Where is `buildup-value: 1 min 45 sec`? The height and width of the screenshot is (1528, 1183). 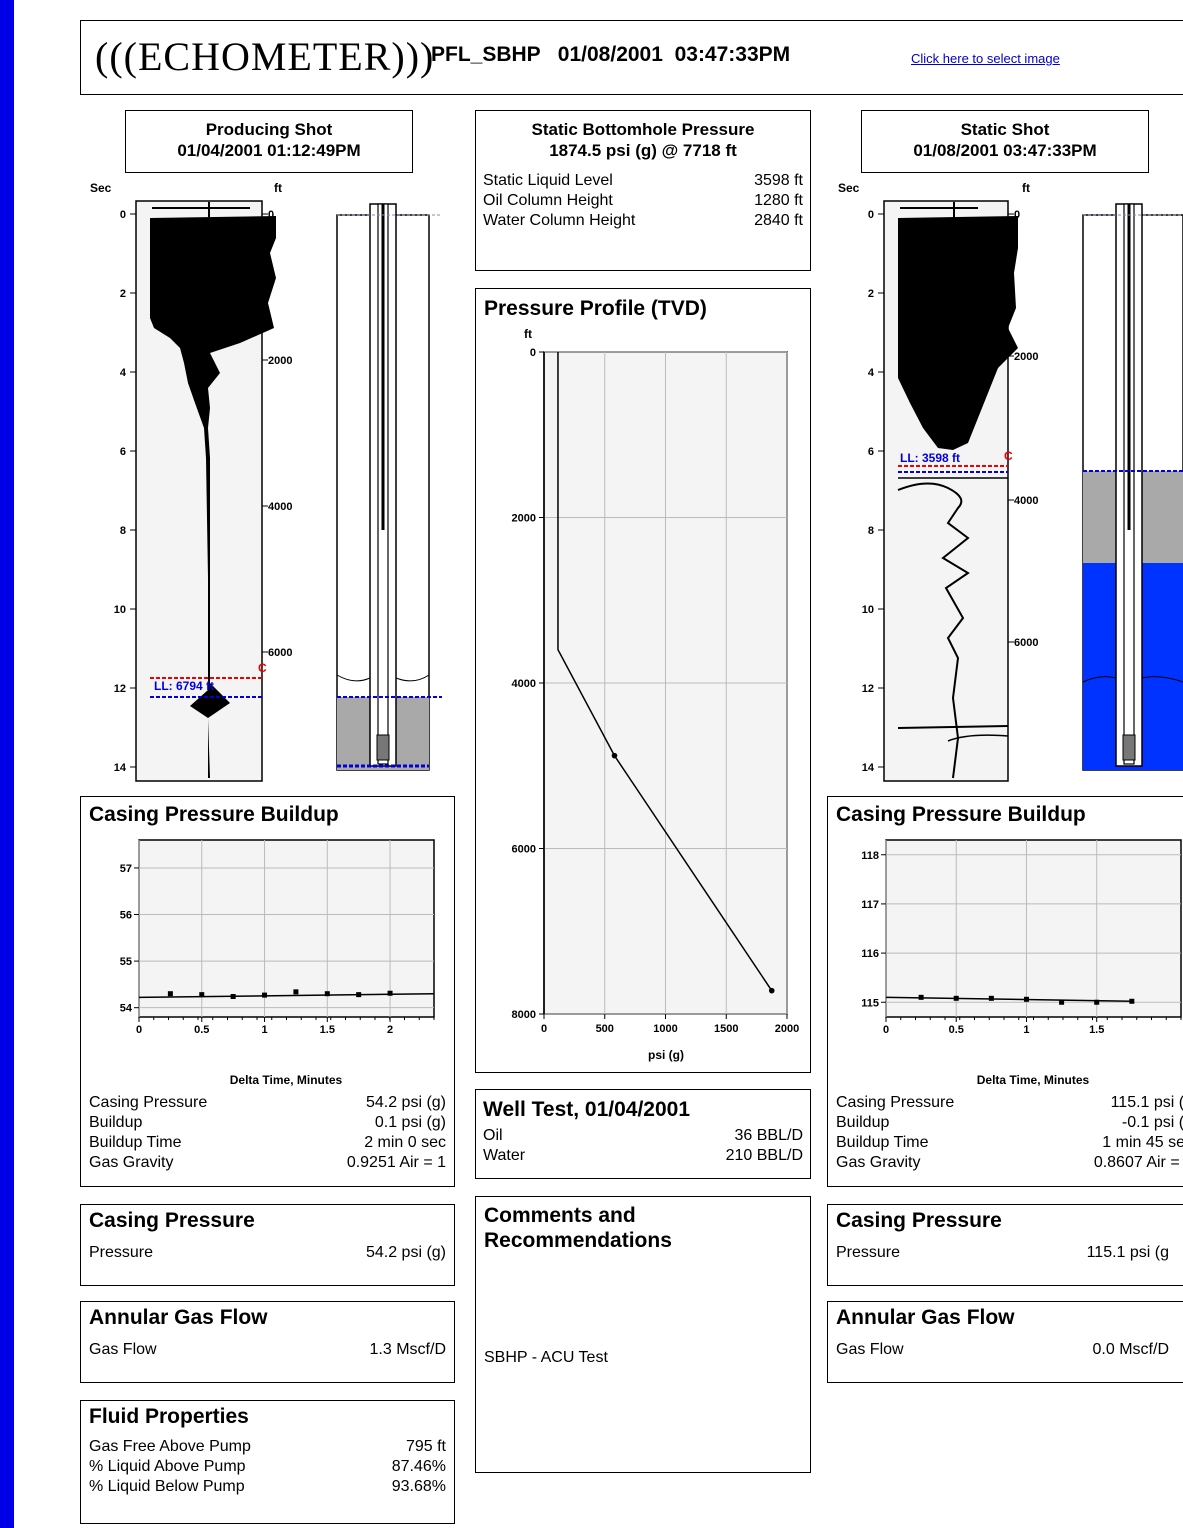 buildup-value: 1 min 45 sec is located at coordinates (1142, 1142).